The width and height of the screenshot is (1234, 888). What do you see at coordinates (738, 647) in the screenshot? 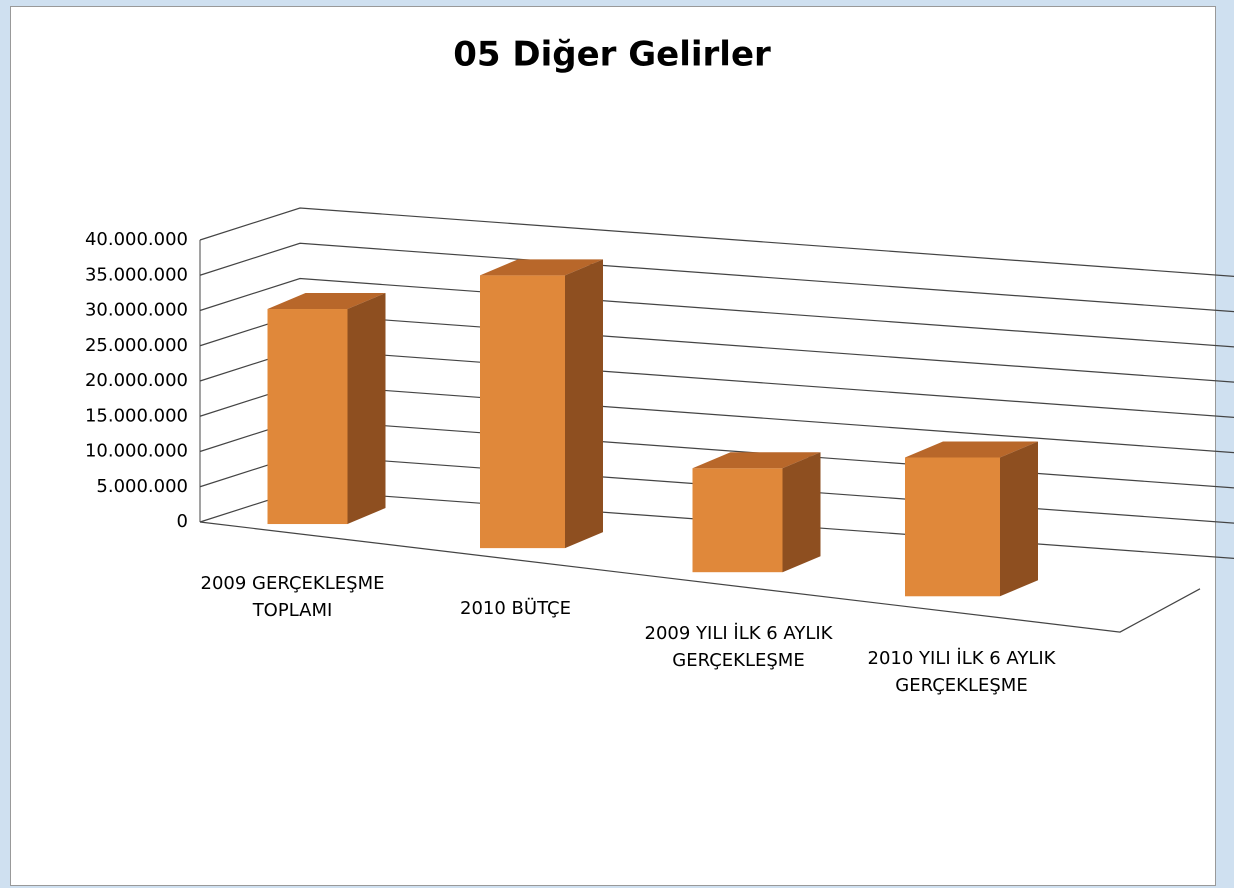
I see `x-tick-label: 2009 YILI İLK 6 AYLIK GERÇEKLEŞME` at bounding box center [738, 647].